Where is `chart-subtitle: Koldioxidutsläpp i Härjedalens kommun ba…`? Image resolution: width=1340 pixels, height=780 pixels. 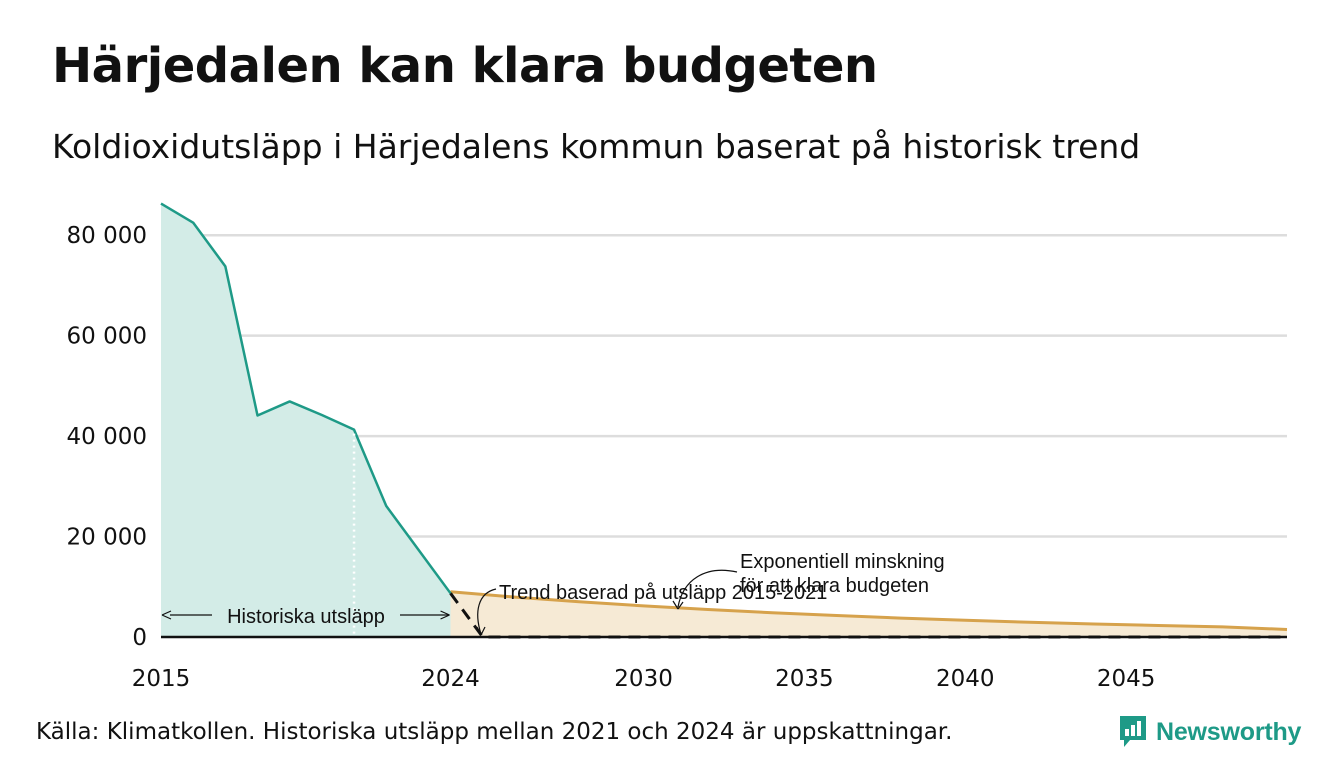 chart-subtitle: Koldioxidutsläpp i Härjedalens kommun ba… is located at coordinates (596, 146).